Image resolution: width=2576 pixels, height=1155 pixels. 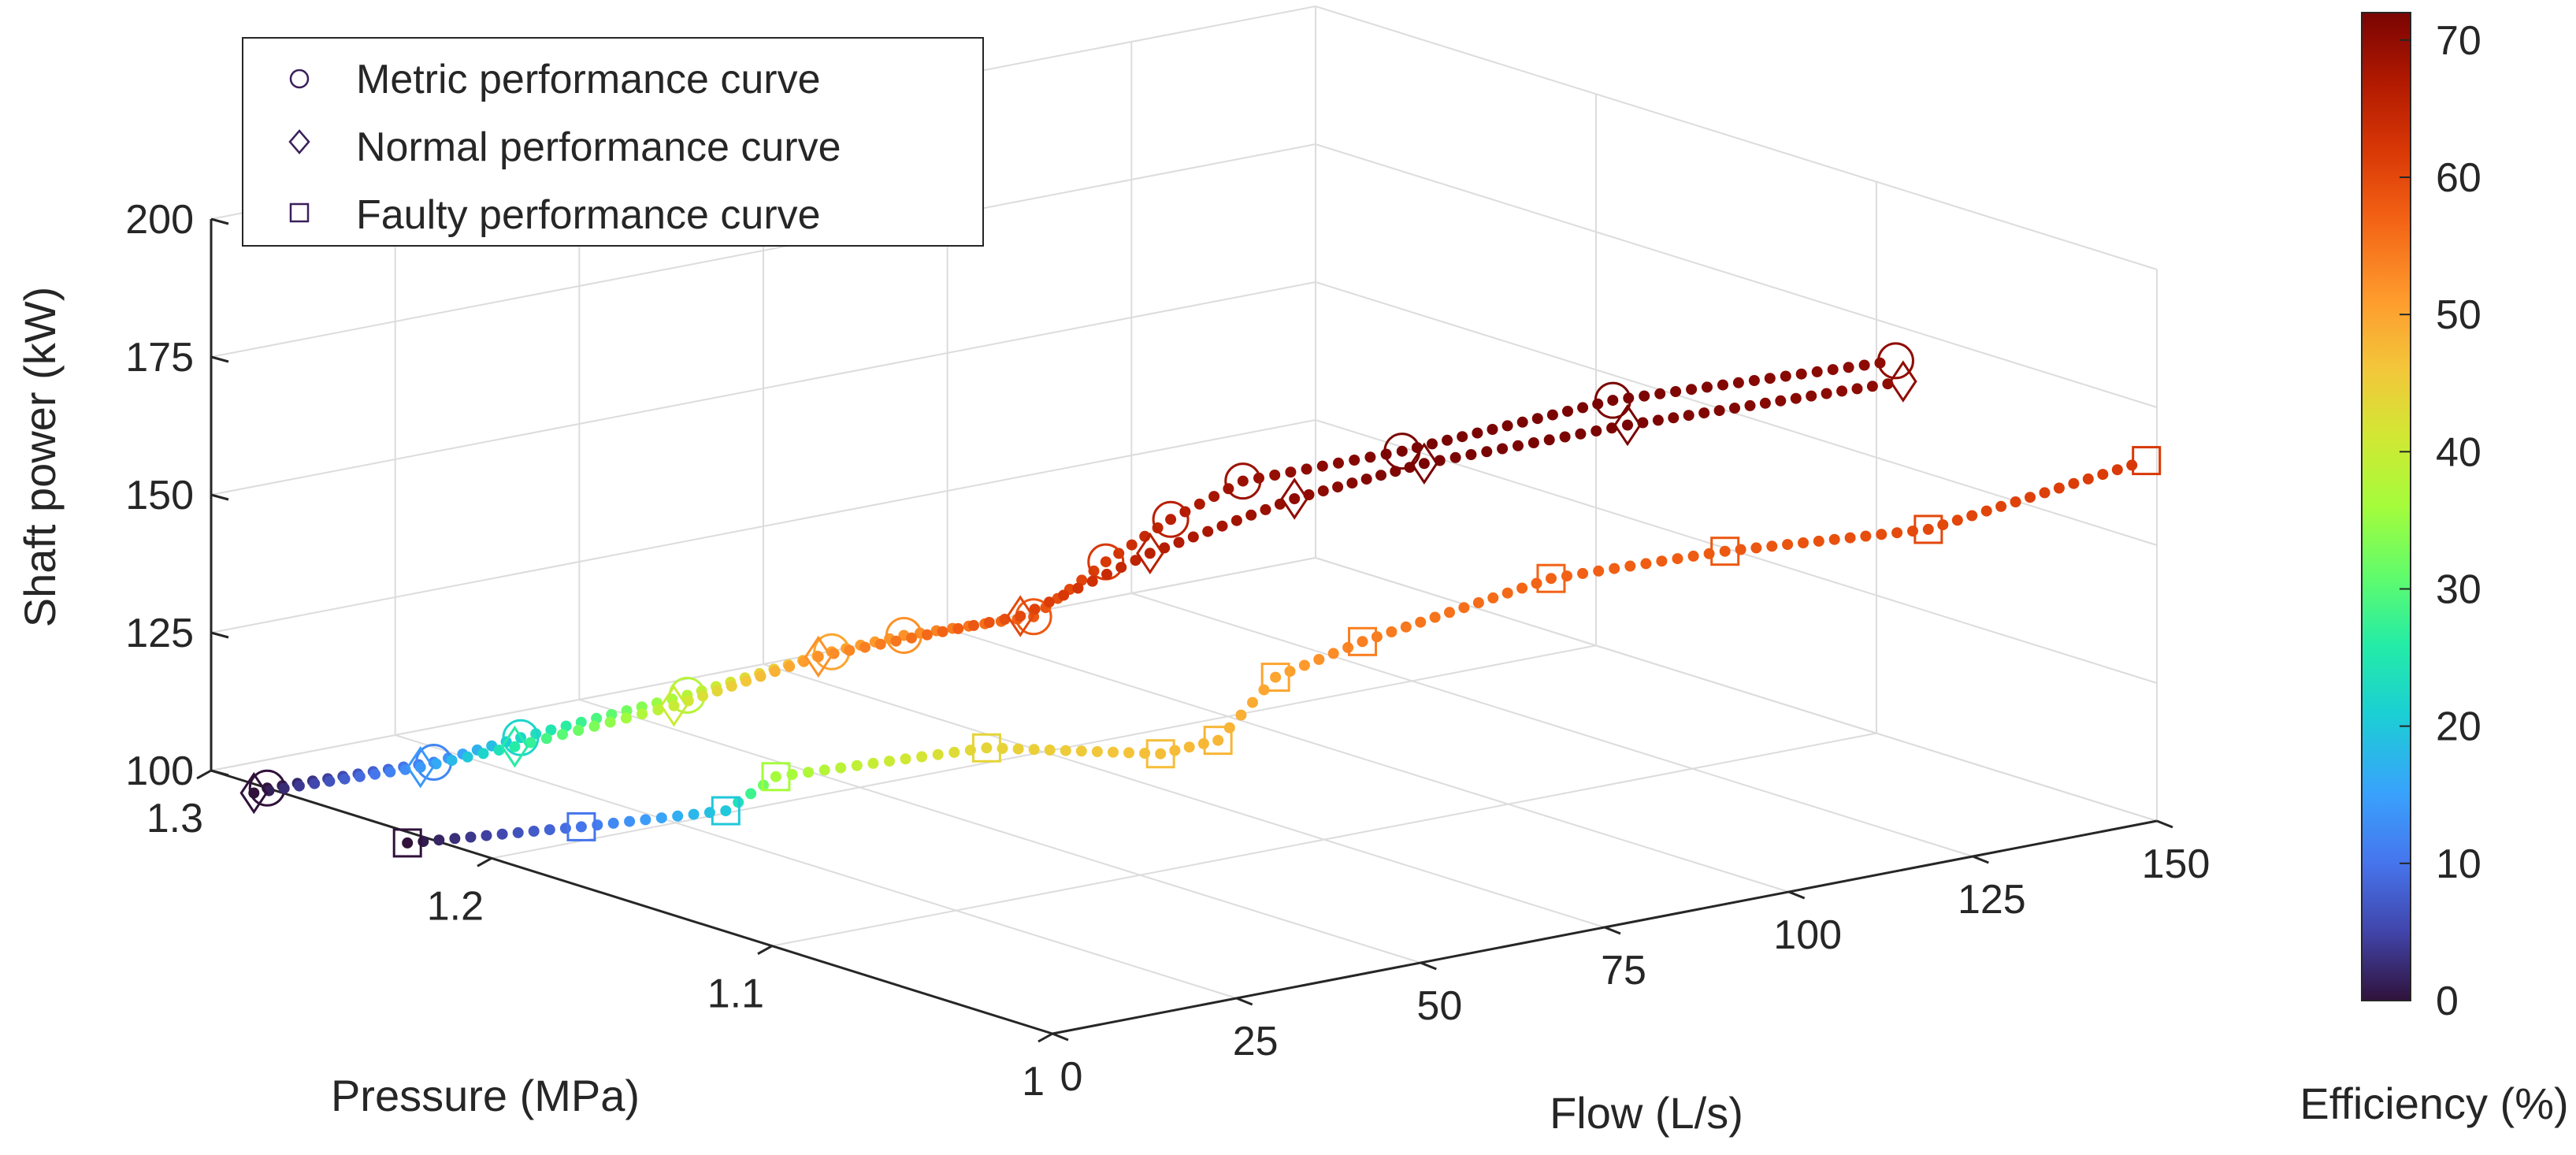 I want to click on colorbar-gradient, so click(x=2386, y=506).